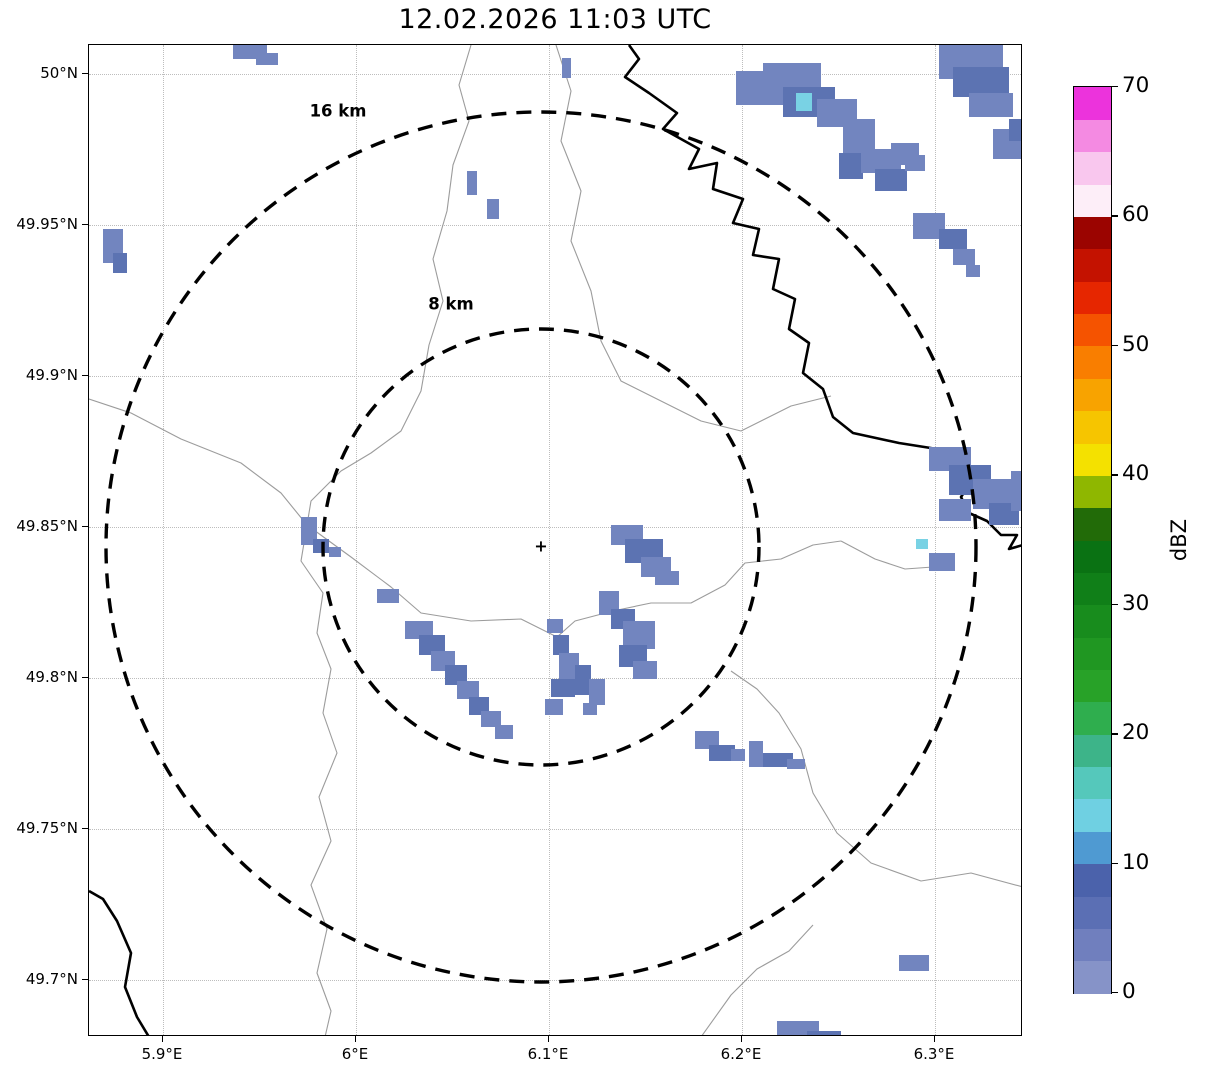 This screenshot has height=1069, width=1207. What do you see at coordinates (1179, 540) in the screenshot?
I see `colorbar-axis-label: dBZ` at bounding box center [1179, 540].